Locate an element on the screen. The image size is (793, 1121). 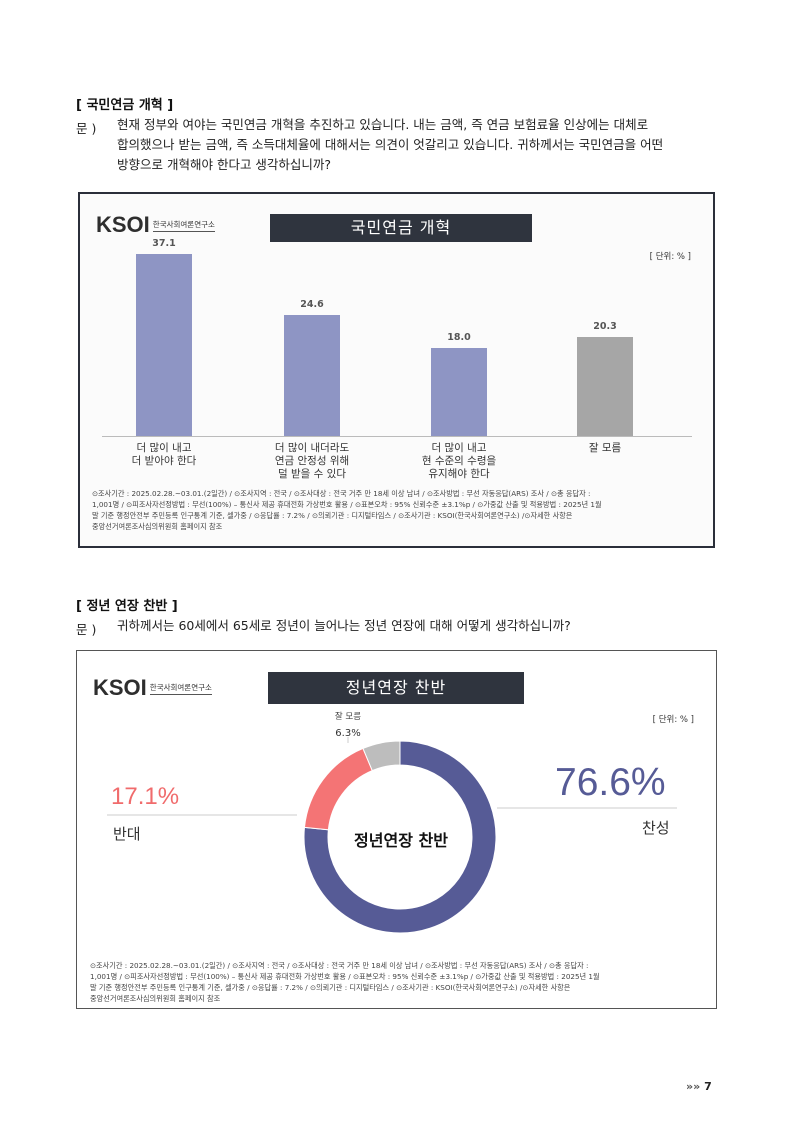
question-line: 방향으로 개혁해야 한다고 생각하십니까? is located at coordinates (224, 164).